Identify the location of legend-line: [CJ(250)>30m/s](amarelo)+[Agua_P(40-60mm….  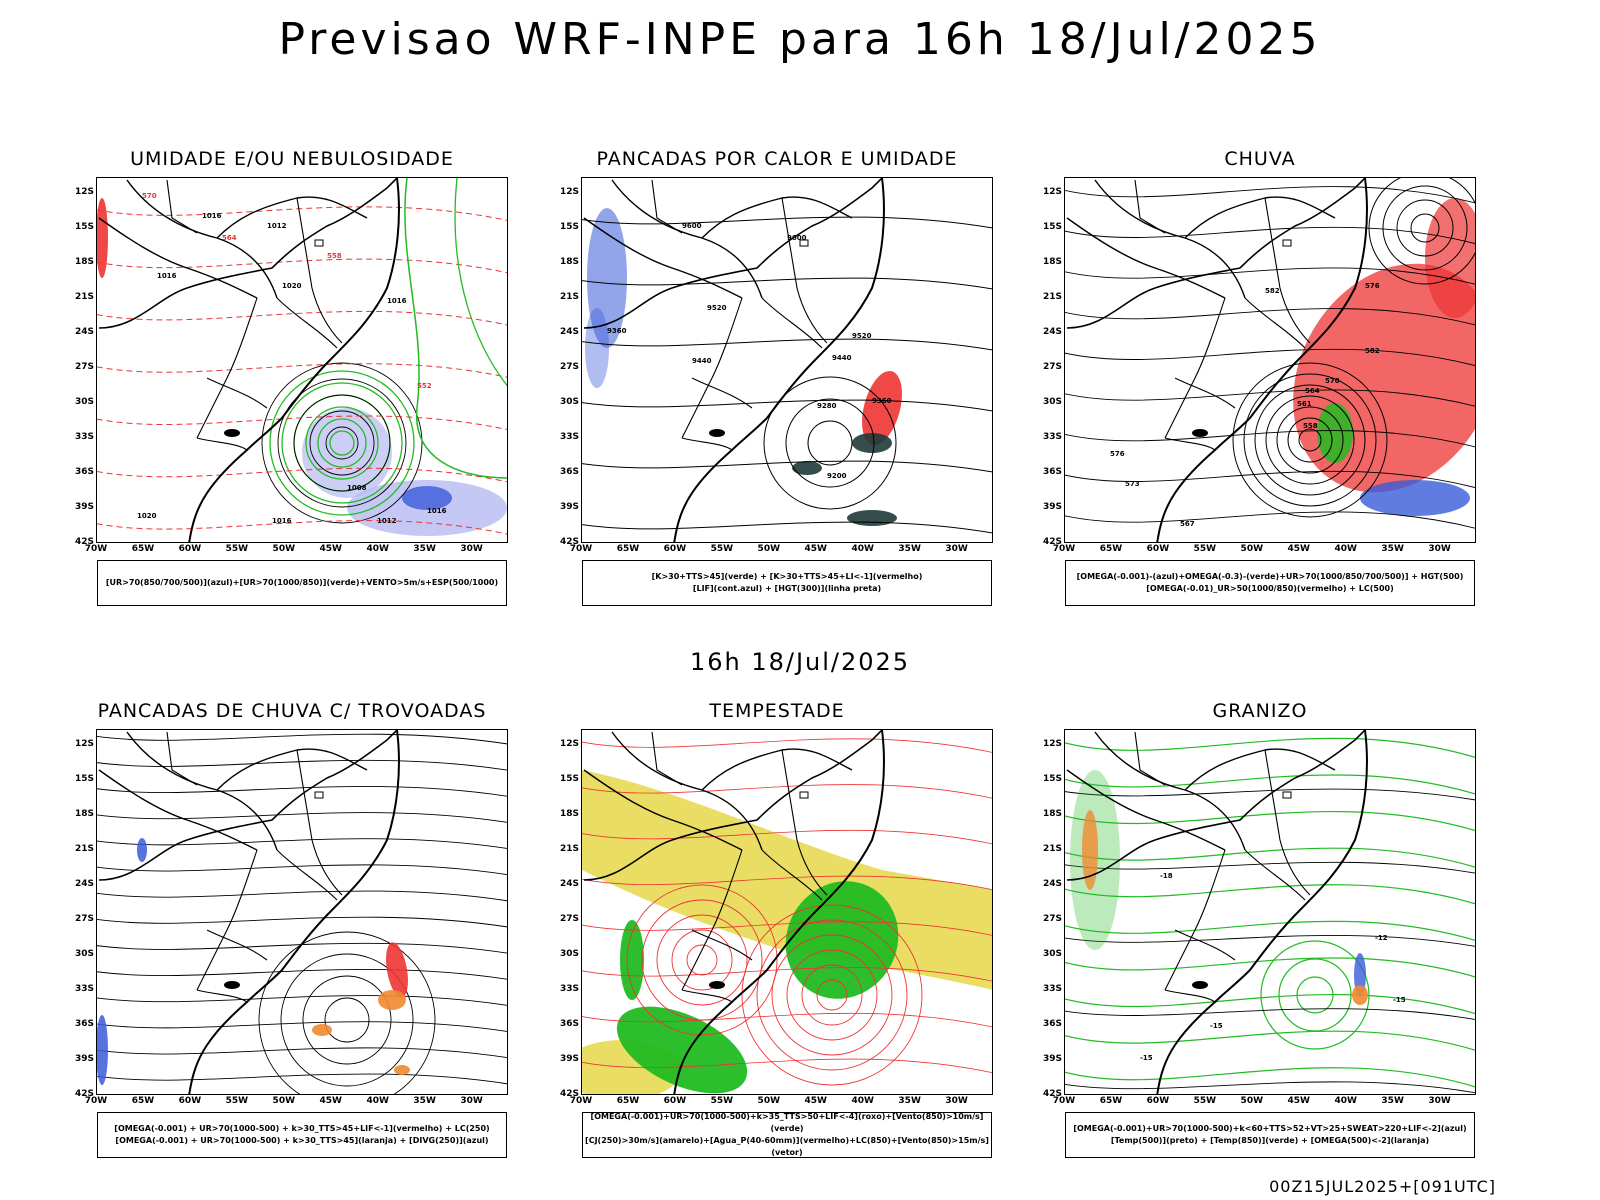
(787, 1146).